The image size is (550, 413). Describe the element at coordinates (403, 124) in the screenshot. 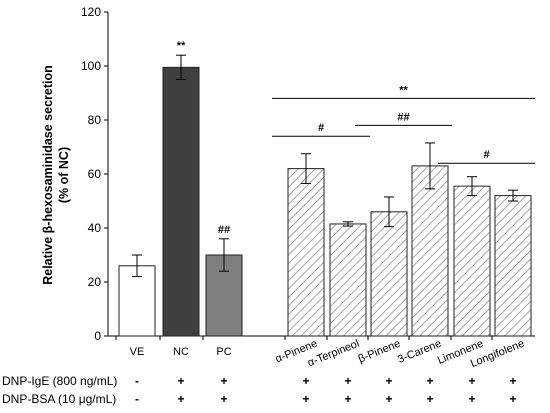

I see `significance-annotations: **####` at that location.